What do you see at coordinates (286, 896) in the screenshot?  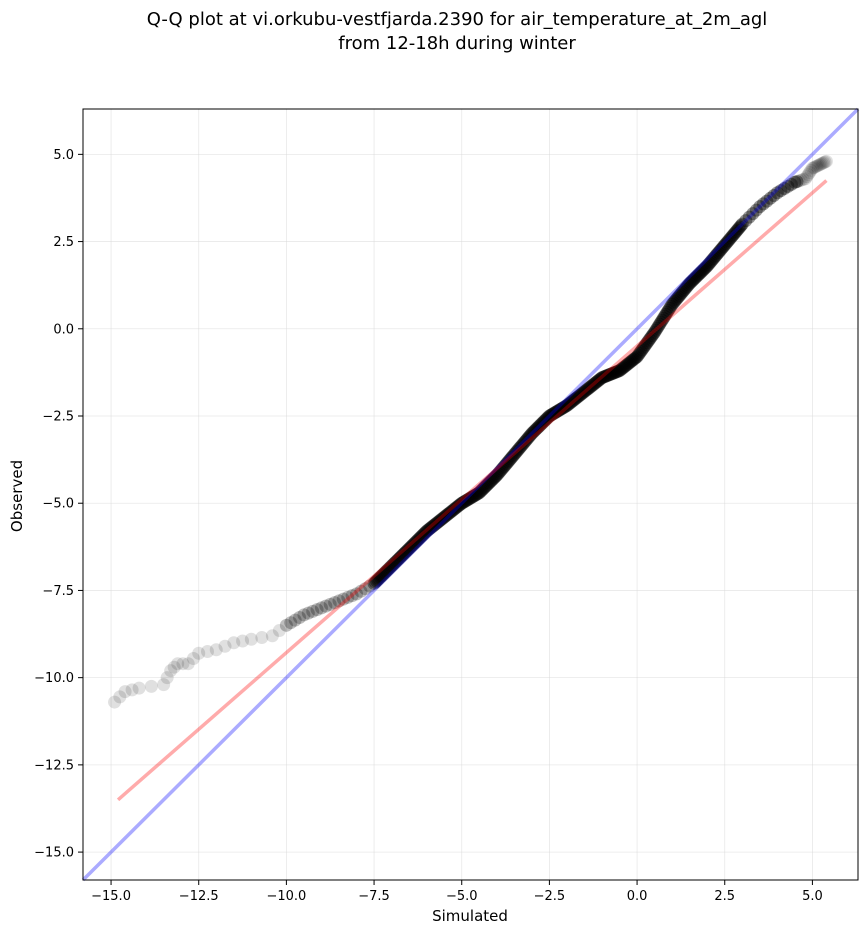 I see `x-tick-label: −10.0` at bounding box center [286, 896].